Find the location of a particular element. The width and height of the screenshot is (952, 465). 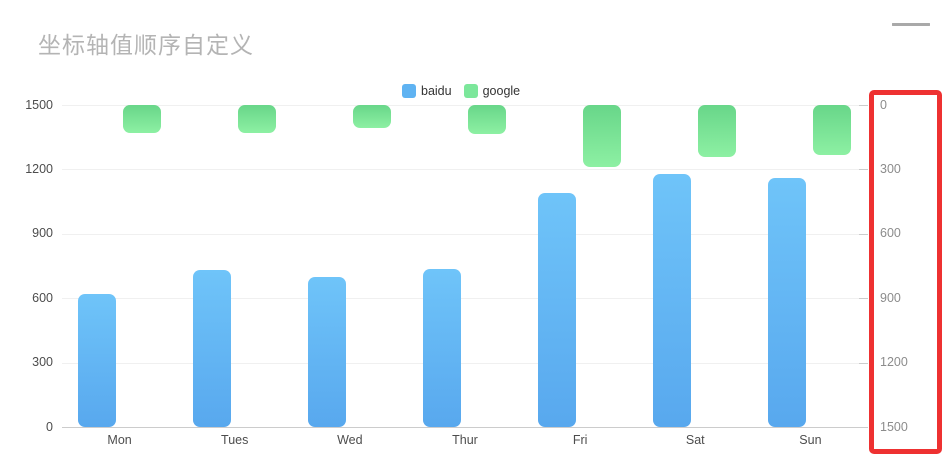

x-axis-label-Wed: Wed is located at coordinates (350, 440).